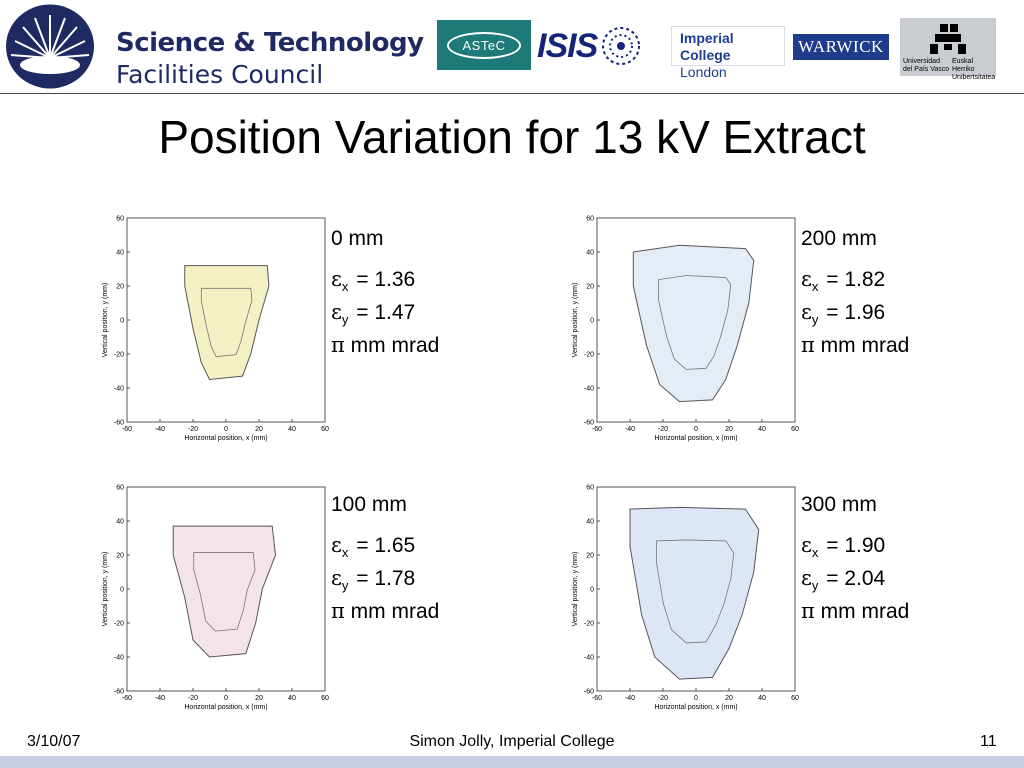 This screenshot has height=768, width=1024. Describe the element at coordinates (50, 46) in the screenshot. I see `stfc-emblem-icon` at that location.